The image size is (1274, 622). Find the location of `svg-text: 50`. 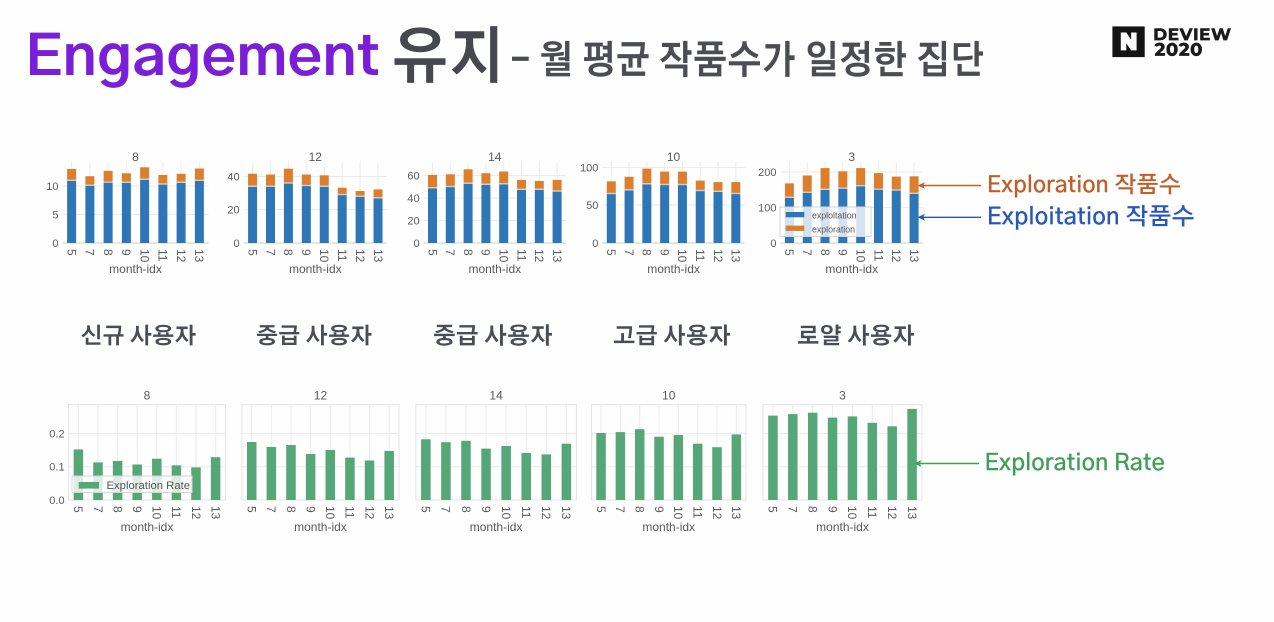

svg-text: 50 is located at coordinates (592, 206).